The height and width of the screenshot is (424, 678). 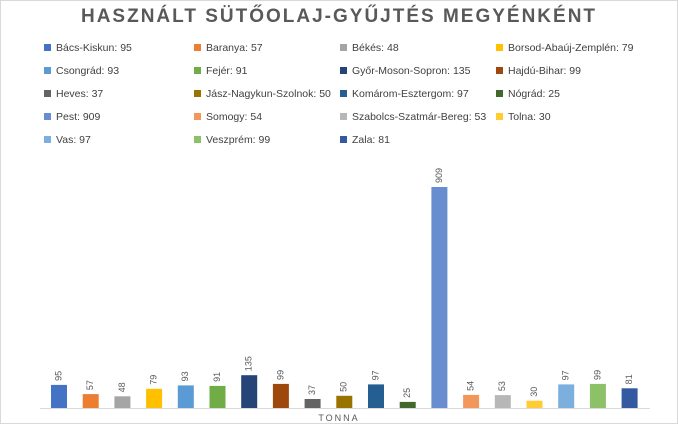 I want to click on legend-item: Borsod-Abaúj-Zemplén: 79, so click(x=564, y=48).